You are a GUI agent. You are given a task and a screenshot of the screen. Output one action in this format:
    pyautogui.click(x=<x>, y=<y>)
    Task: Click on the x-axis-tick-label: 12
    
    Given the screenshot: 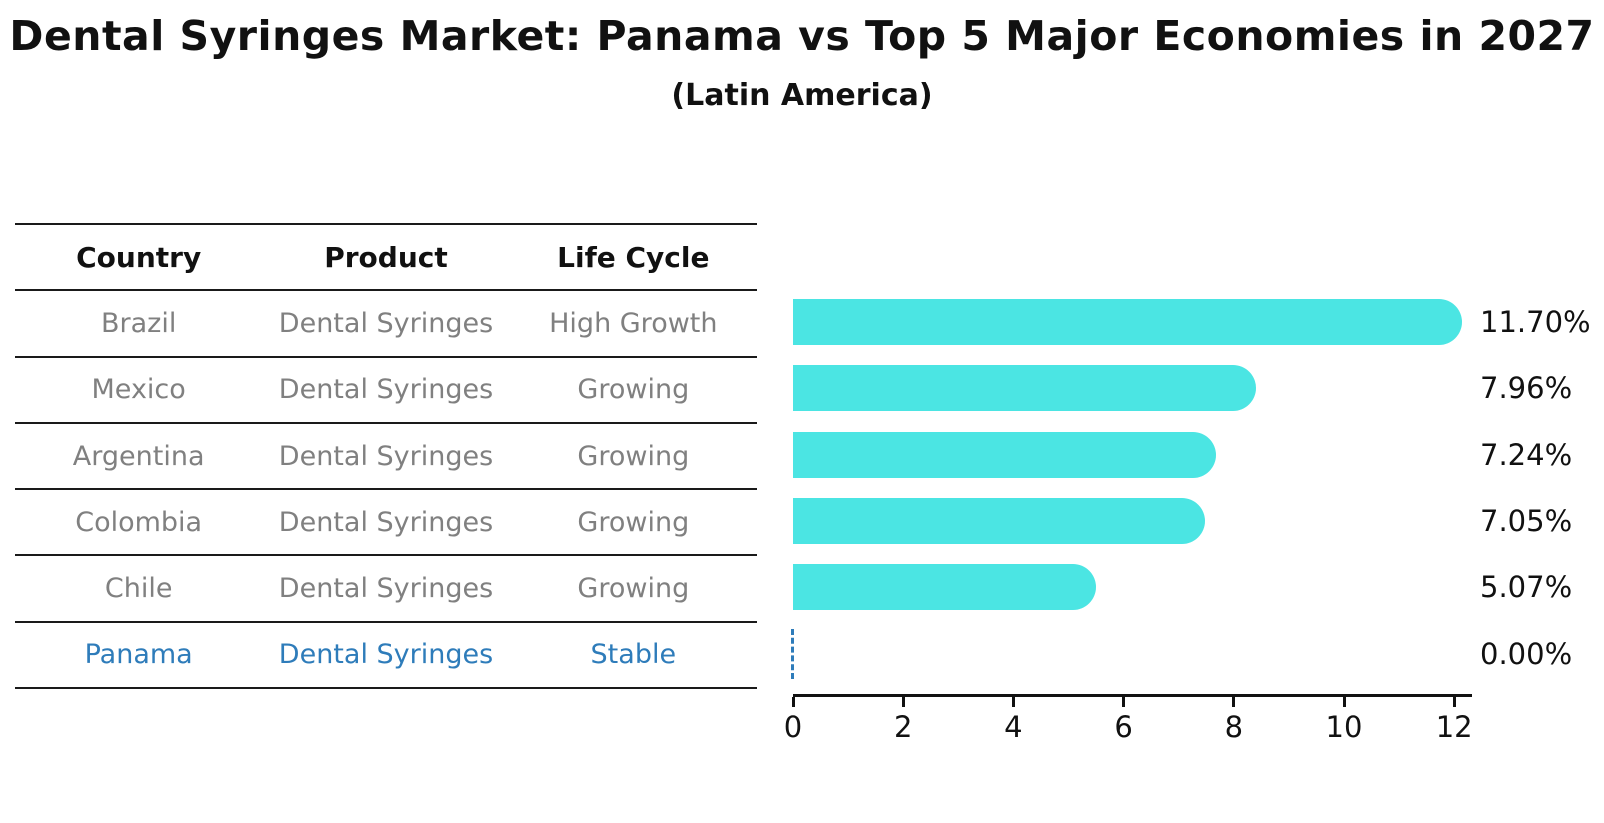 What is the action you would take?
    pyautogui.click(x=1454, y=727)
    